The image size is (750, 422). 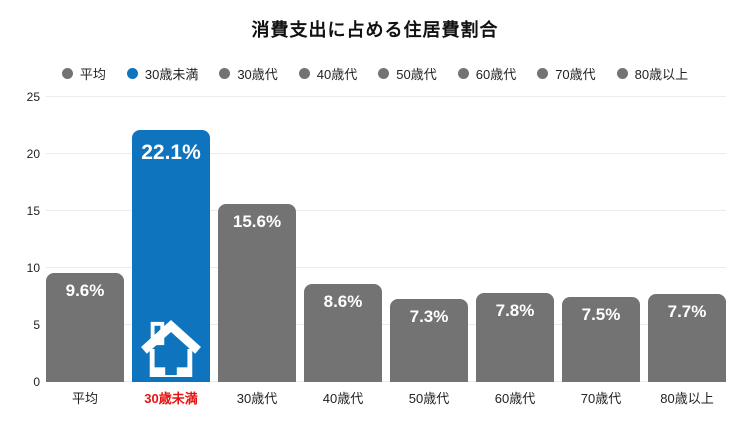 What do you see at coordinates (343, 301) in the screenshot?
I see `bar-value-label: 8.6%` at bounding box center [343, 301].